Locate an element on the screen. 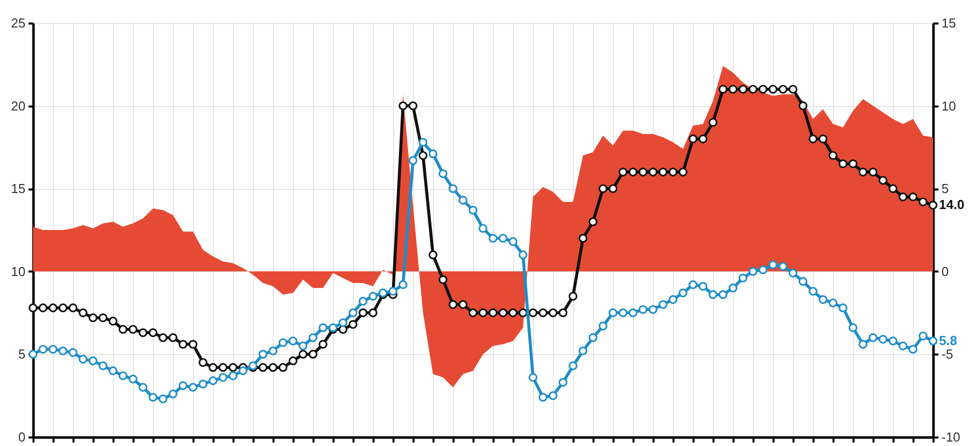 The image size is (974, 446). data-label: 14.0 is located at coordinates (951, 204).